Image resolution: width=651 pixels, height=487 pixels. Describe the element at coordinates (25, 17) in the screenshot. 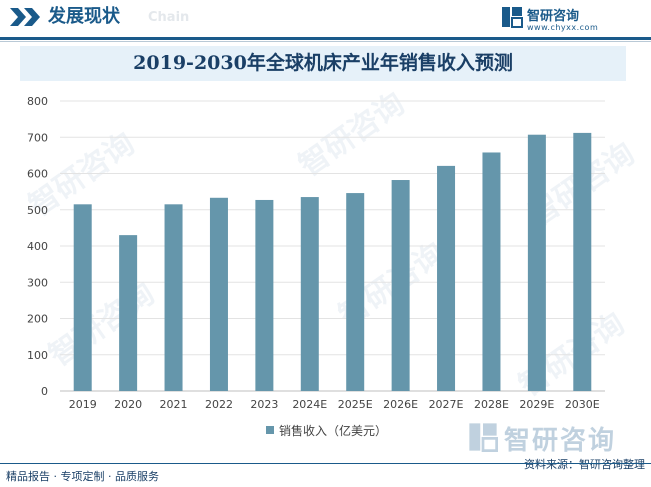

I see `chevron-marks-icon` at that location.